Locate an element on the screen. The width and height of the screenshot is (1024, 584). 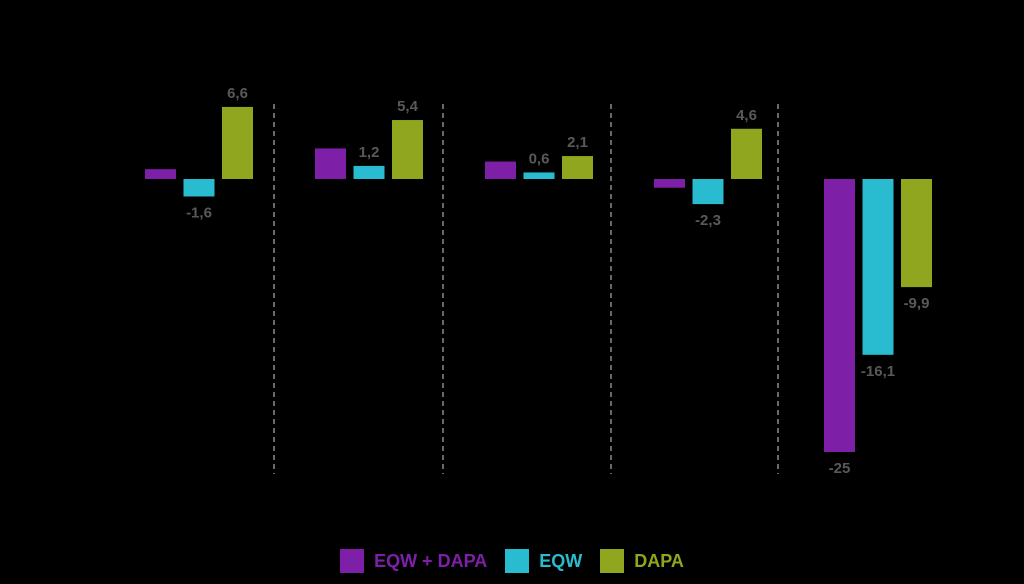
data-label-dapa-group-5: -9,9 is located at coordinates (917, 303).